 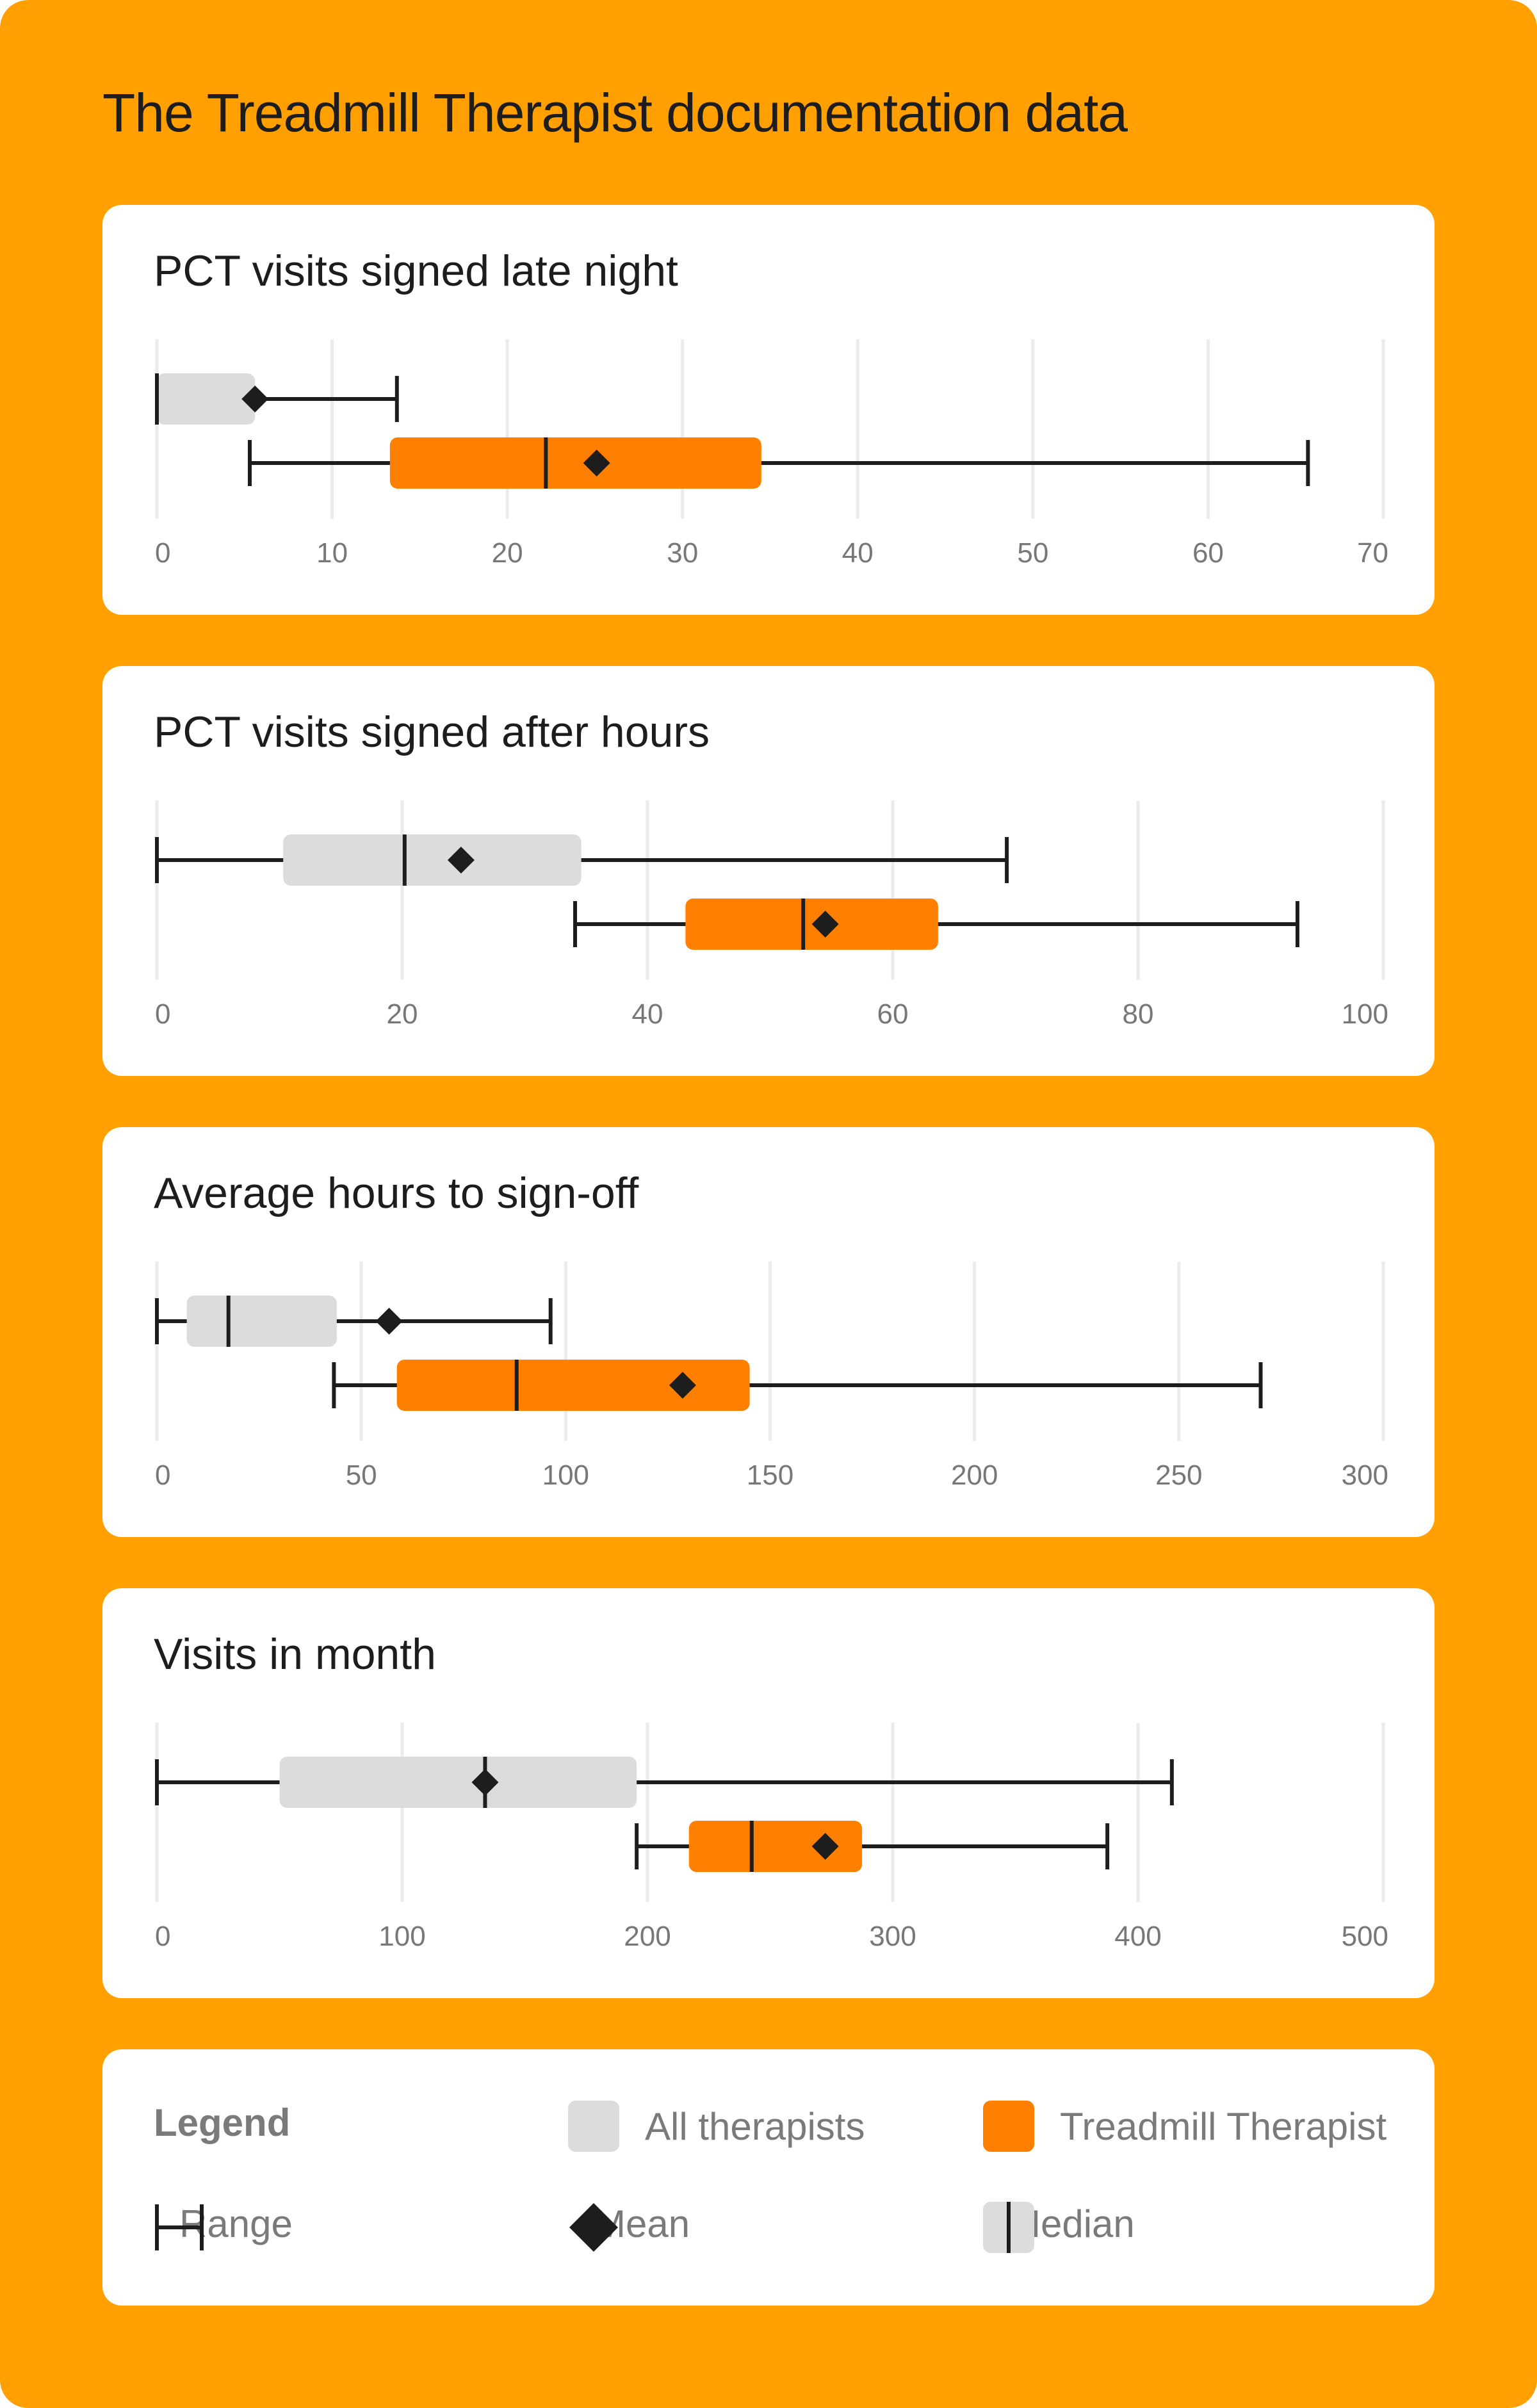 I want to click on legend-all-therapists-label: All therapists, so click(x=755, y=2126).